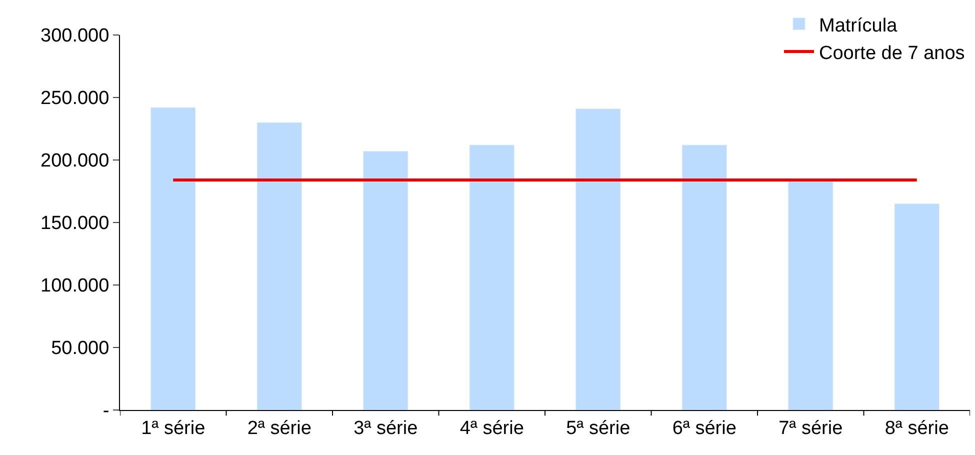 The image size is (975, 455). I want to click on x-tick-label: 1ª série, so click(173, 428).